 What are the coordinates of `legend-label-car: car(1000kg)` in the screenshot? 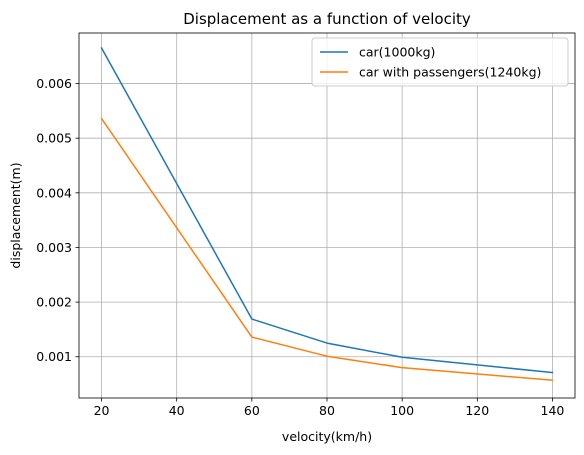 It's located at (397, 52).